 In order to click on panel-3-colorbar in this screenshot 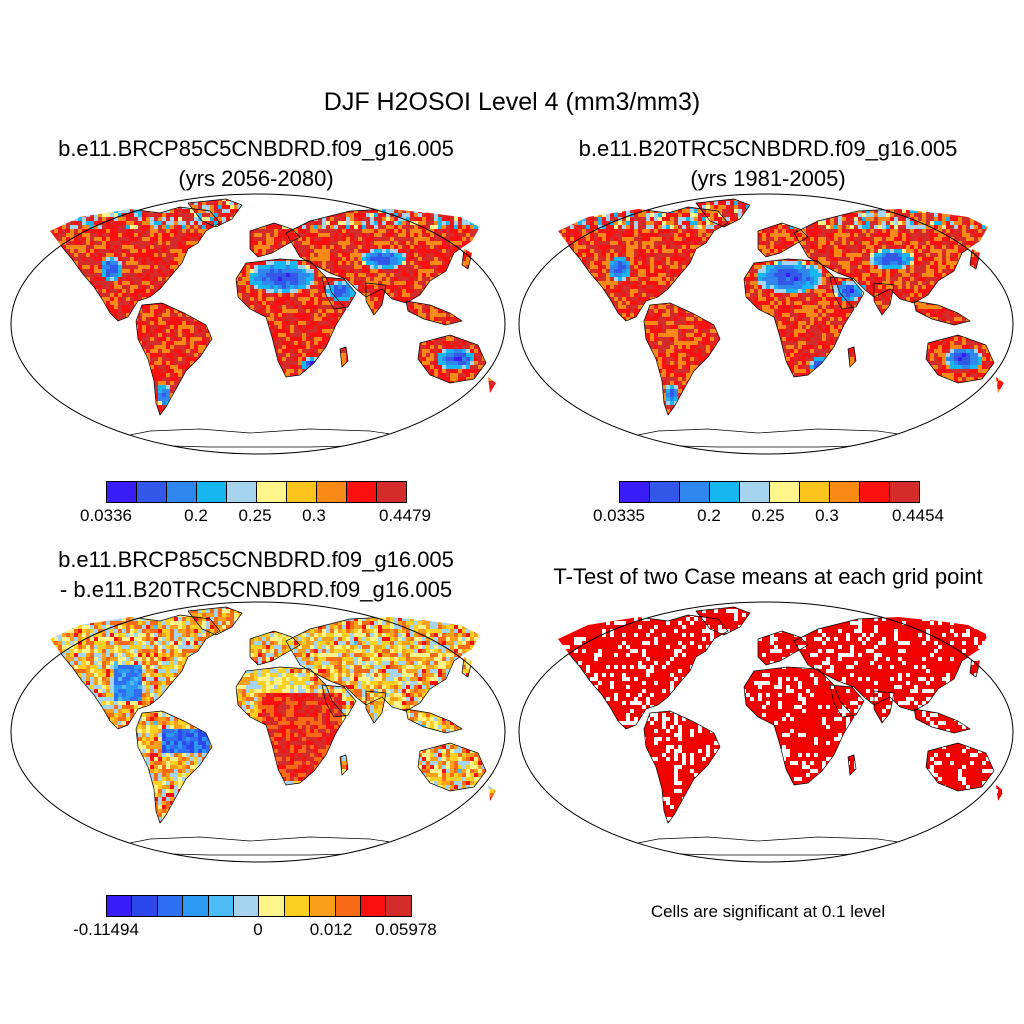, I will do `click(259, 906)`.